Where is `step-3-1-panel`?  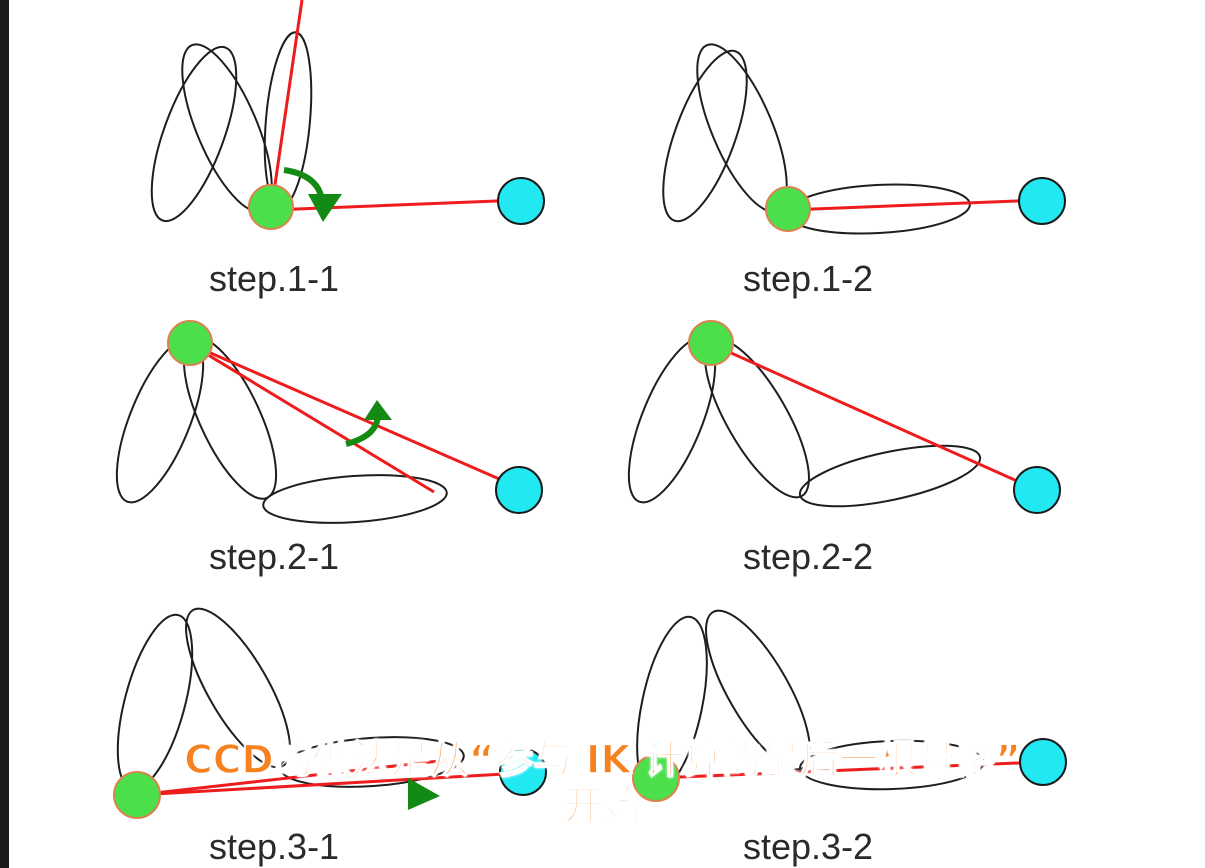 step-3-1-panel is located at coordinates (330, 713).